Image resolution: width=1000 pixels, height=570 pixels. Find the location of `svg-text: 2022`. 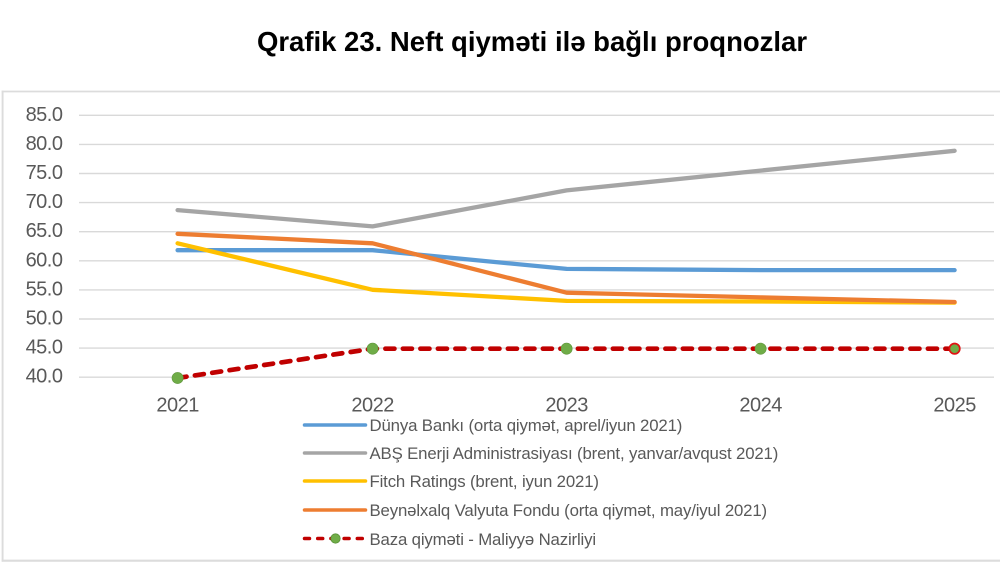

svg-text: 2022 is located at coordinates (372, 406).